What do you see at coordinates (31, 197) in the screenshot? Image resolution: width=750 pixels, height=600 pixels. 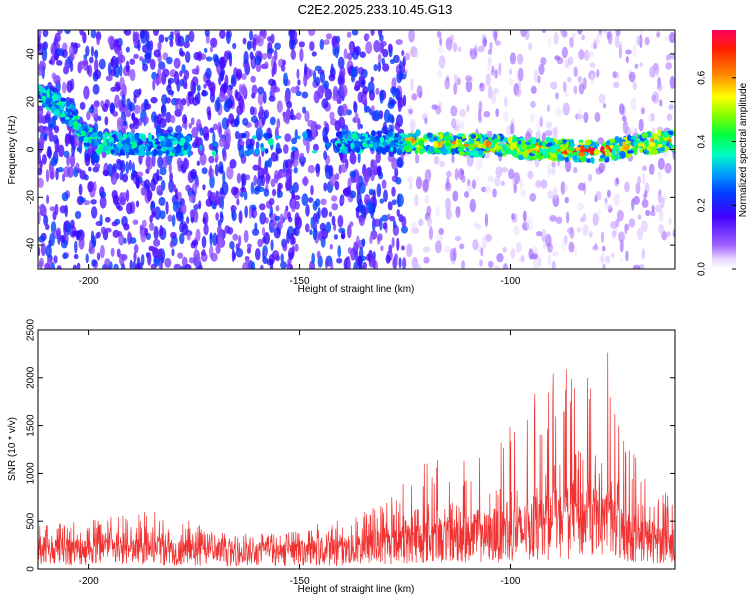 I see `spectrogram-y-tick-label: -20` at bounding box center [31, 197].